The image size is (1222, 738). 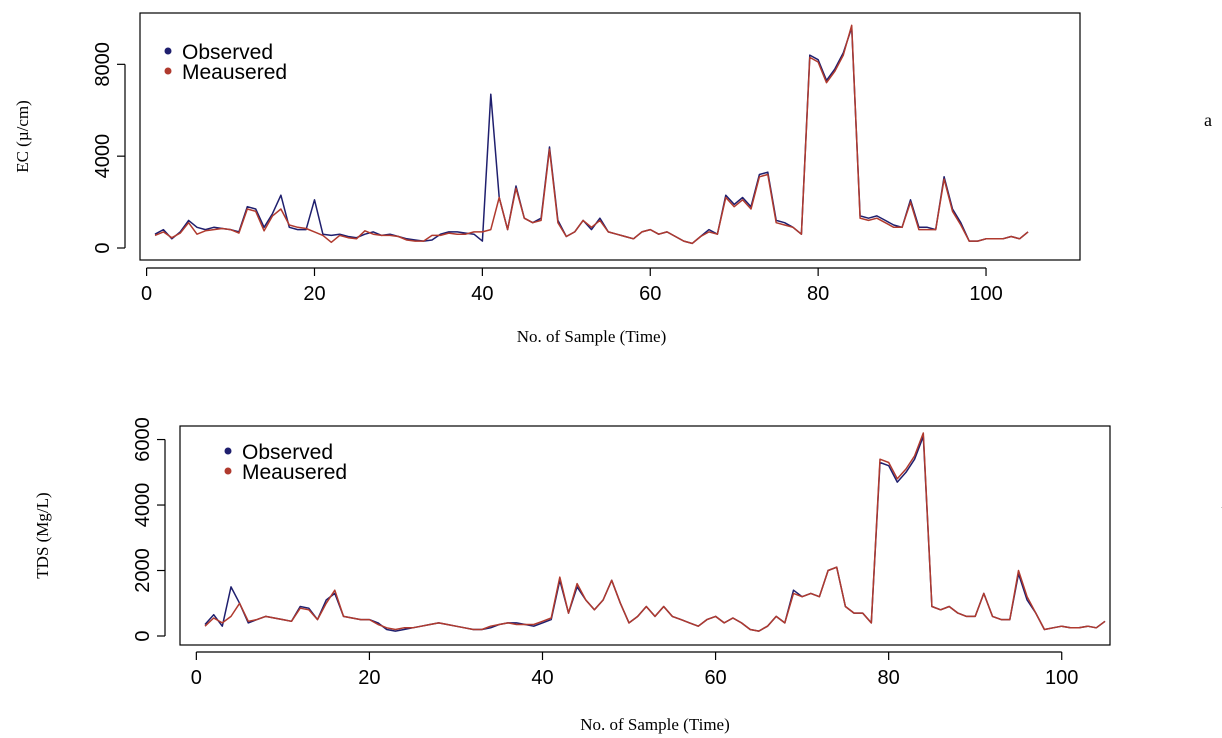 I want to click on panel-letter: a, so click(x=1208, y=120).